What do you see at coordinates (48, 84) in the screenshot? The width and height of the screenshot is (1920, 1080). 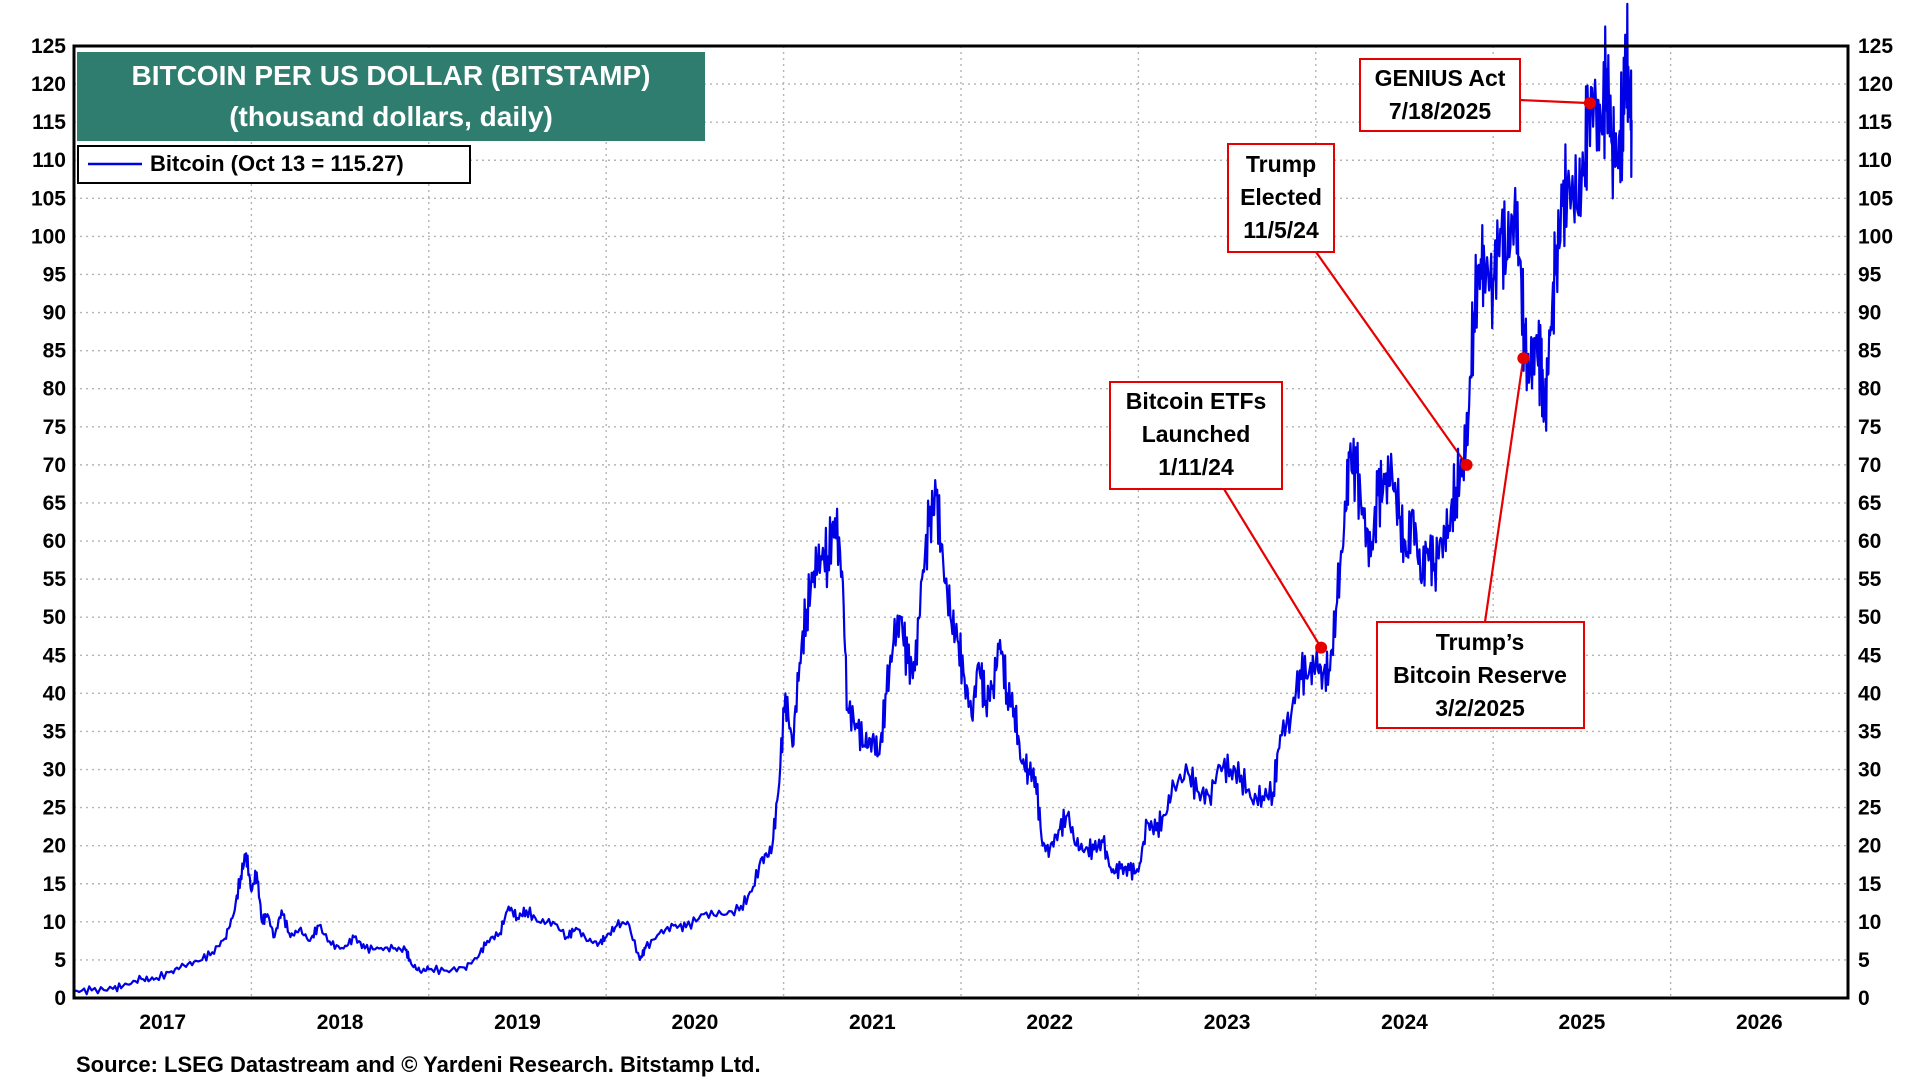 I see `y-tick-label-left: 120` at bounding box center [48, 84].